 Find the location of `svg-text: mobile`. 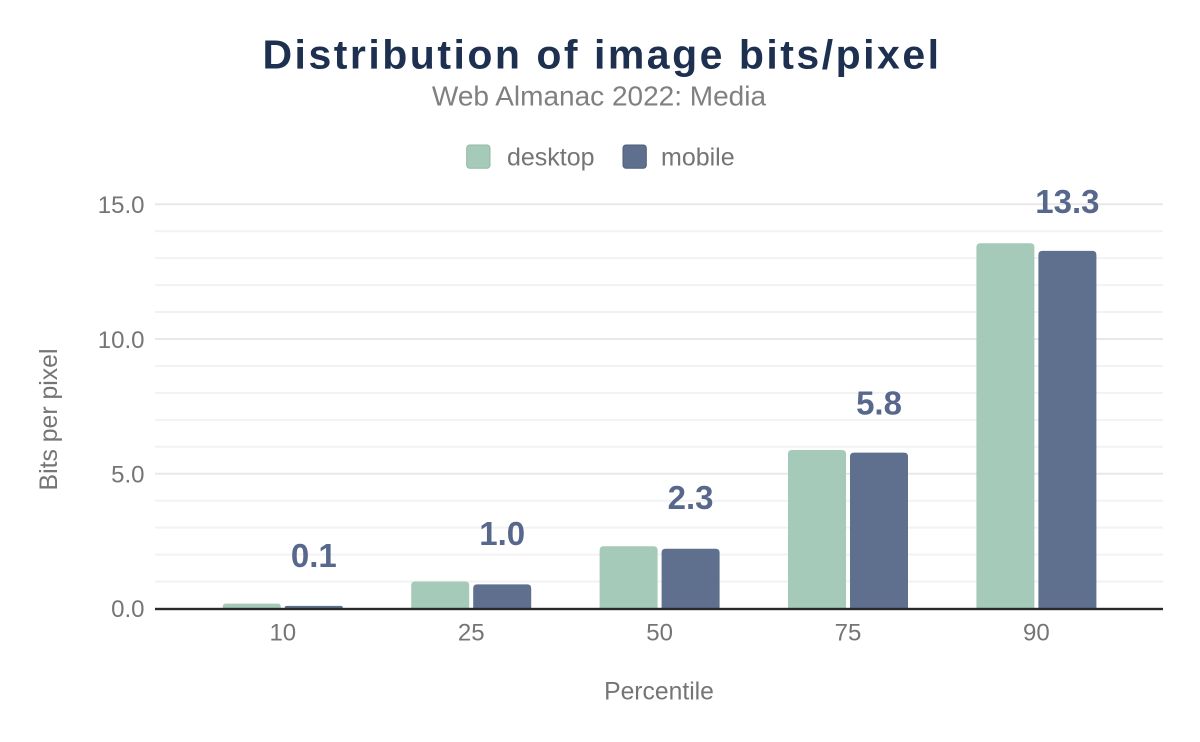

svg-text: mobile is located at coordinates (698, 157).